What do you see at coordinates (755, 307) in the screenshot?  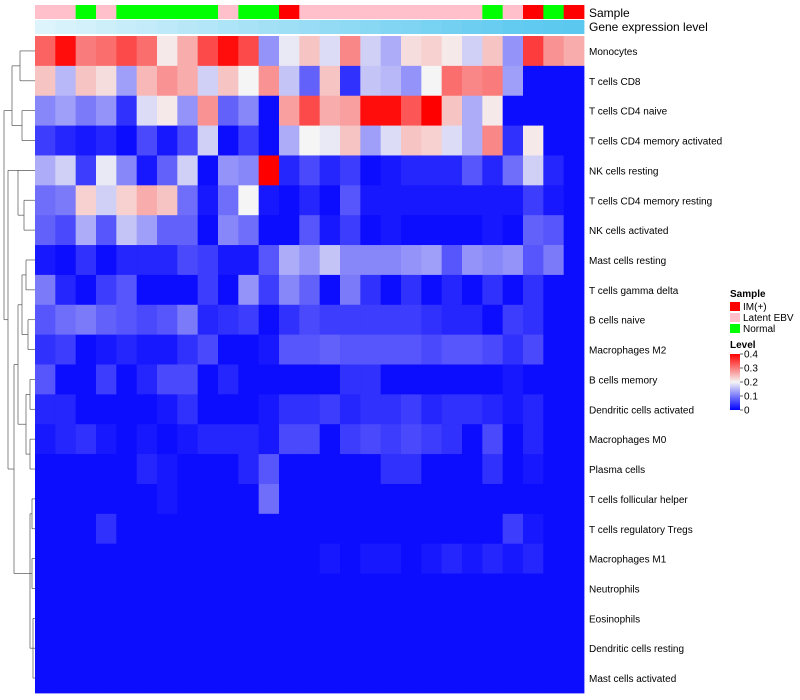 I see `legend-label-im: IM(+)` at bounding box center [755, 307].